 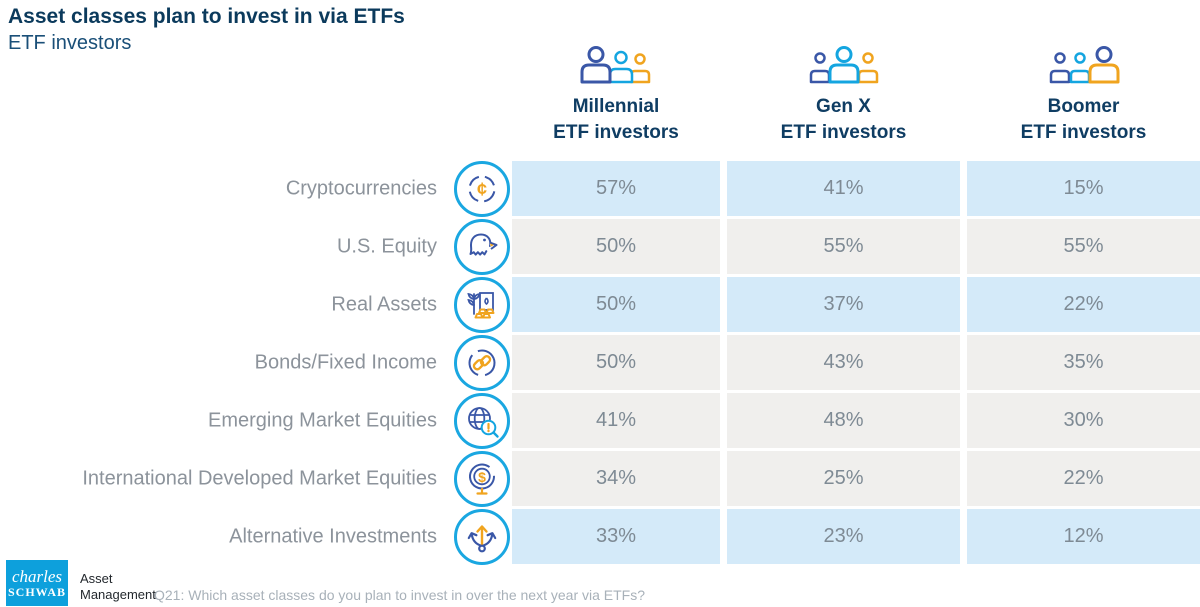 I want to click on millennial-people-icon, so click(x=616, y=66).